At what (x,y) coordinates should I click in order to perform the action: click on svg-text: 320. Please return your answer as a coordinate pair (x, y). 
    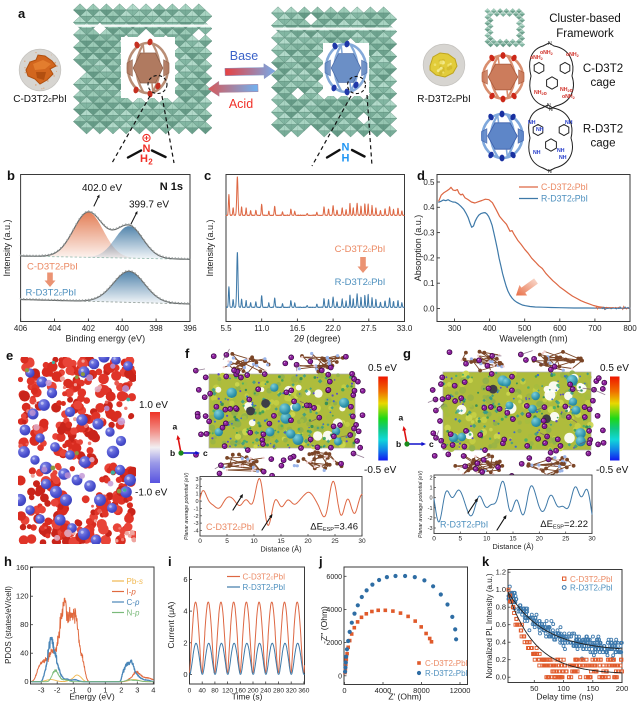
    Looking at the image, I should click on (291, 691).